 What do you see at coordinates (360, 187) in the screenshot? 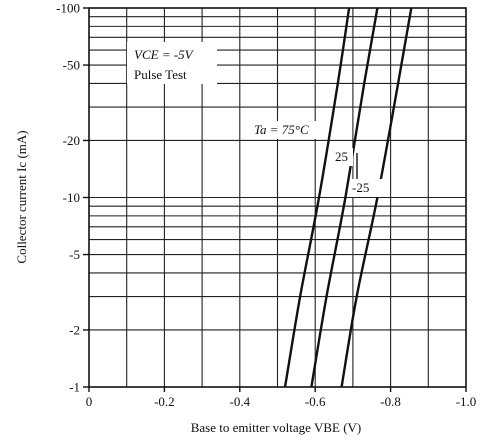
I see `series-label-minus25: -25` at bounding box center [360, 187].